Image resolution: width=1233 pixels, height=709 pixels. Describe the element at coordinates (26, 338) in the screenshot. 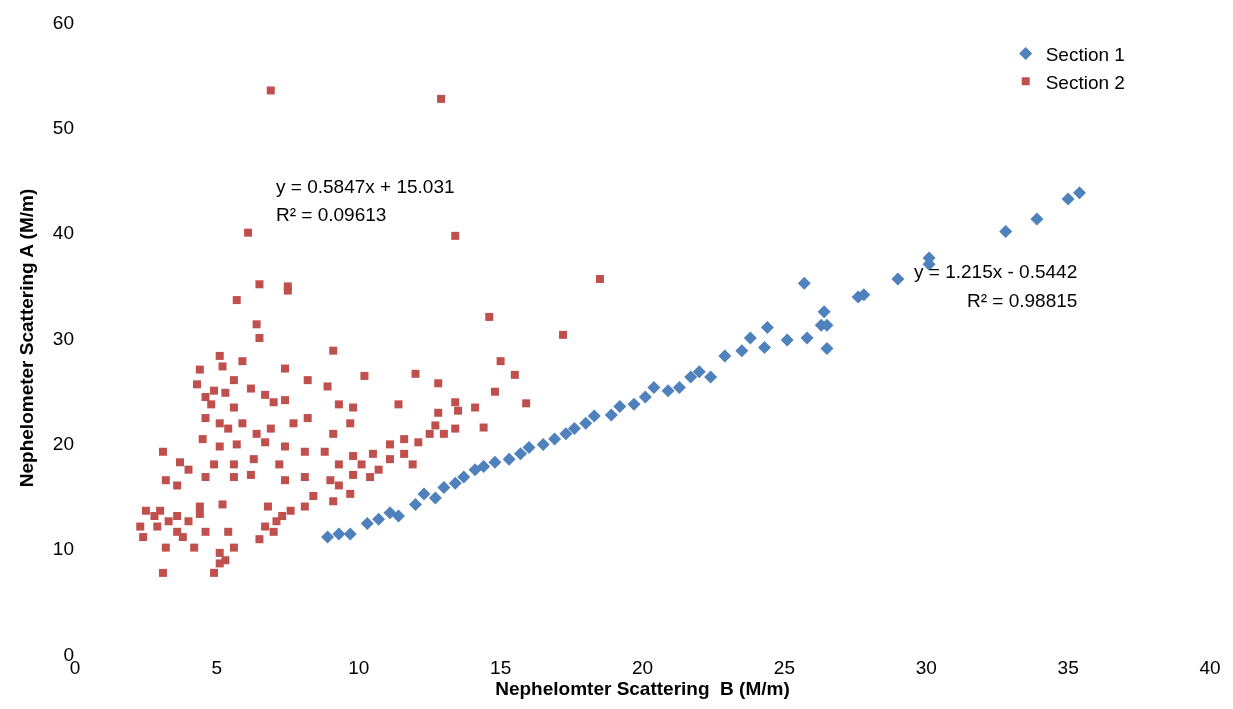

I see `y-axis-title: Nephelometer Scattering A (M/m)` at that location.